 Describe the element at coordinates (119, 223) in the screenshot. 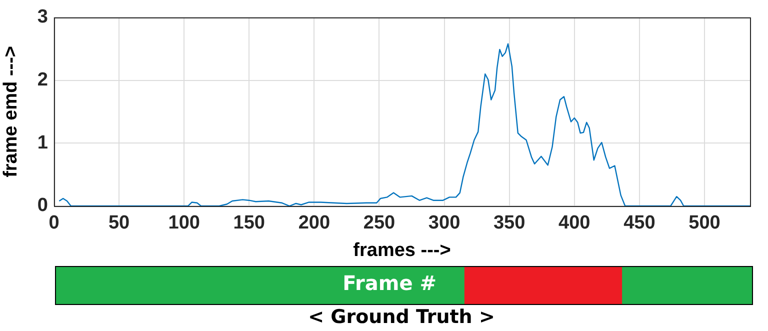

I see `x-tick-label: 50` at that location.